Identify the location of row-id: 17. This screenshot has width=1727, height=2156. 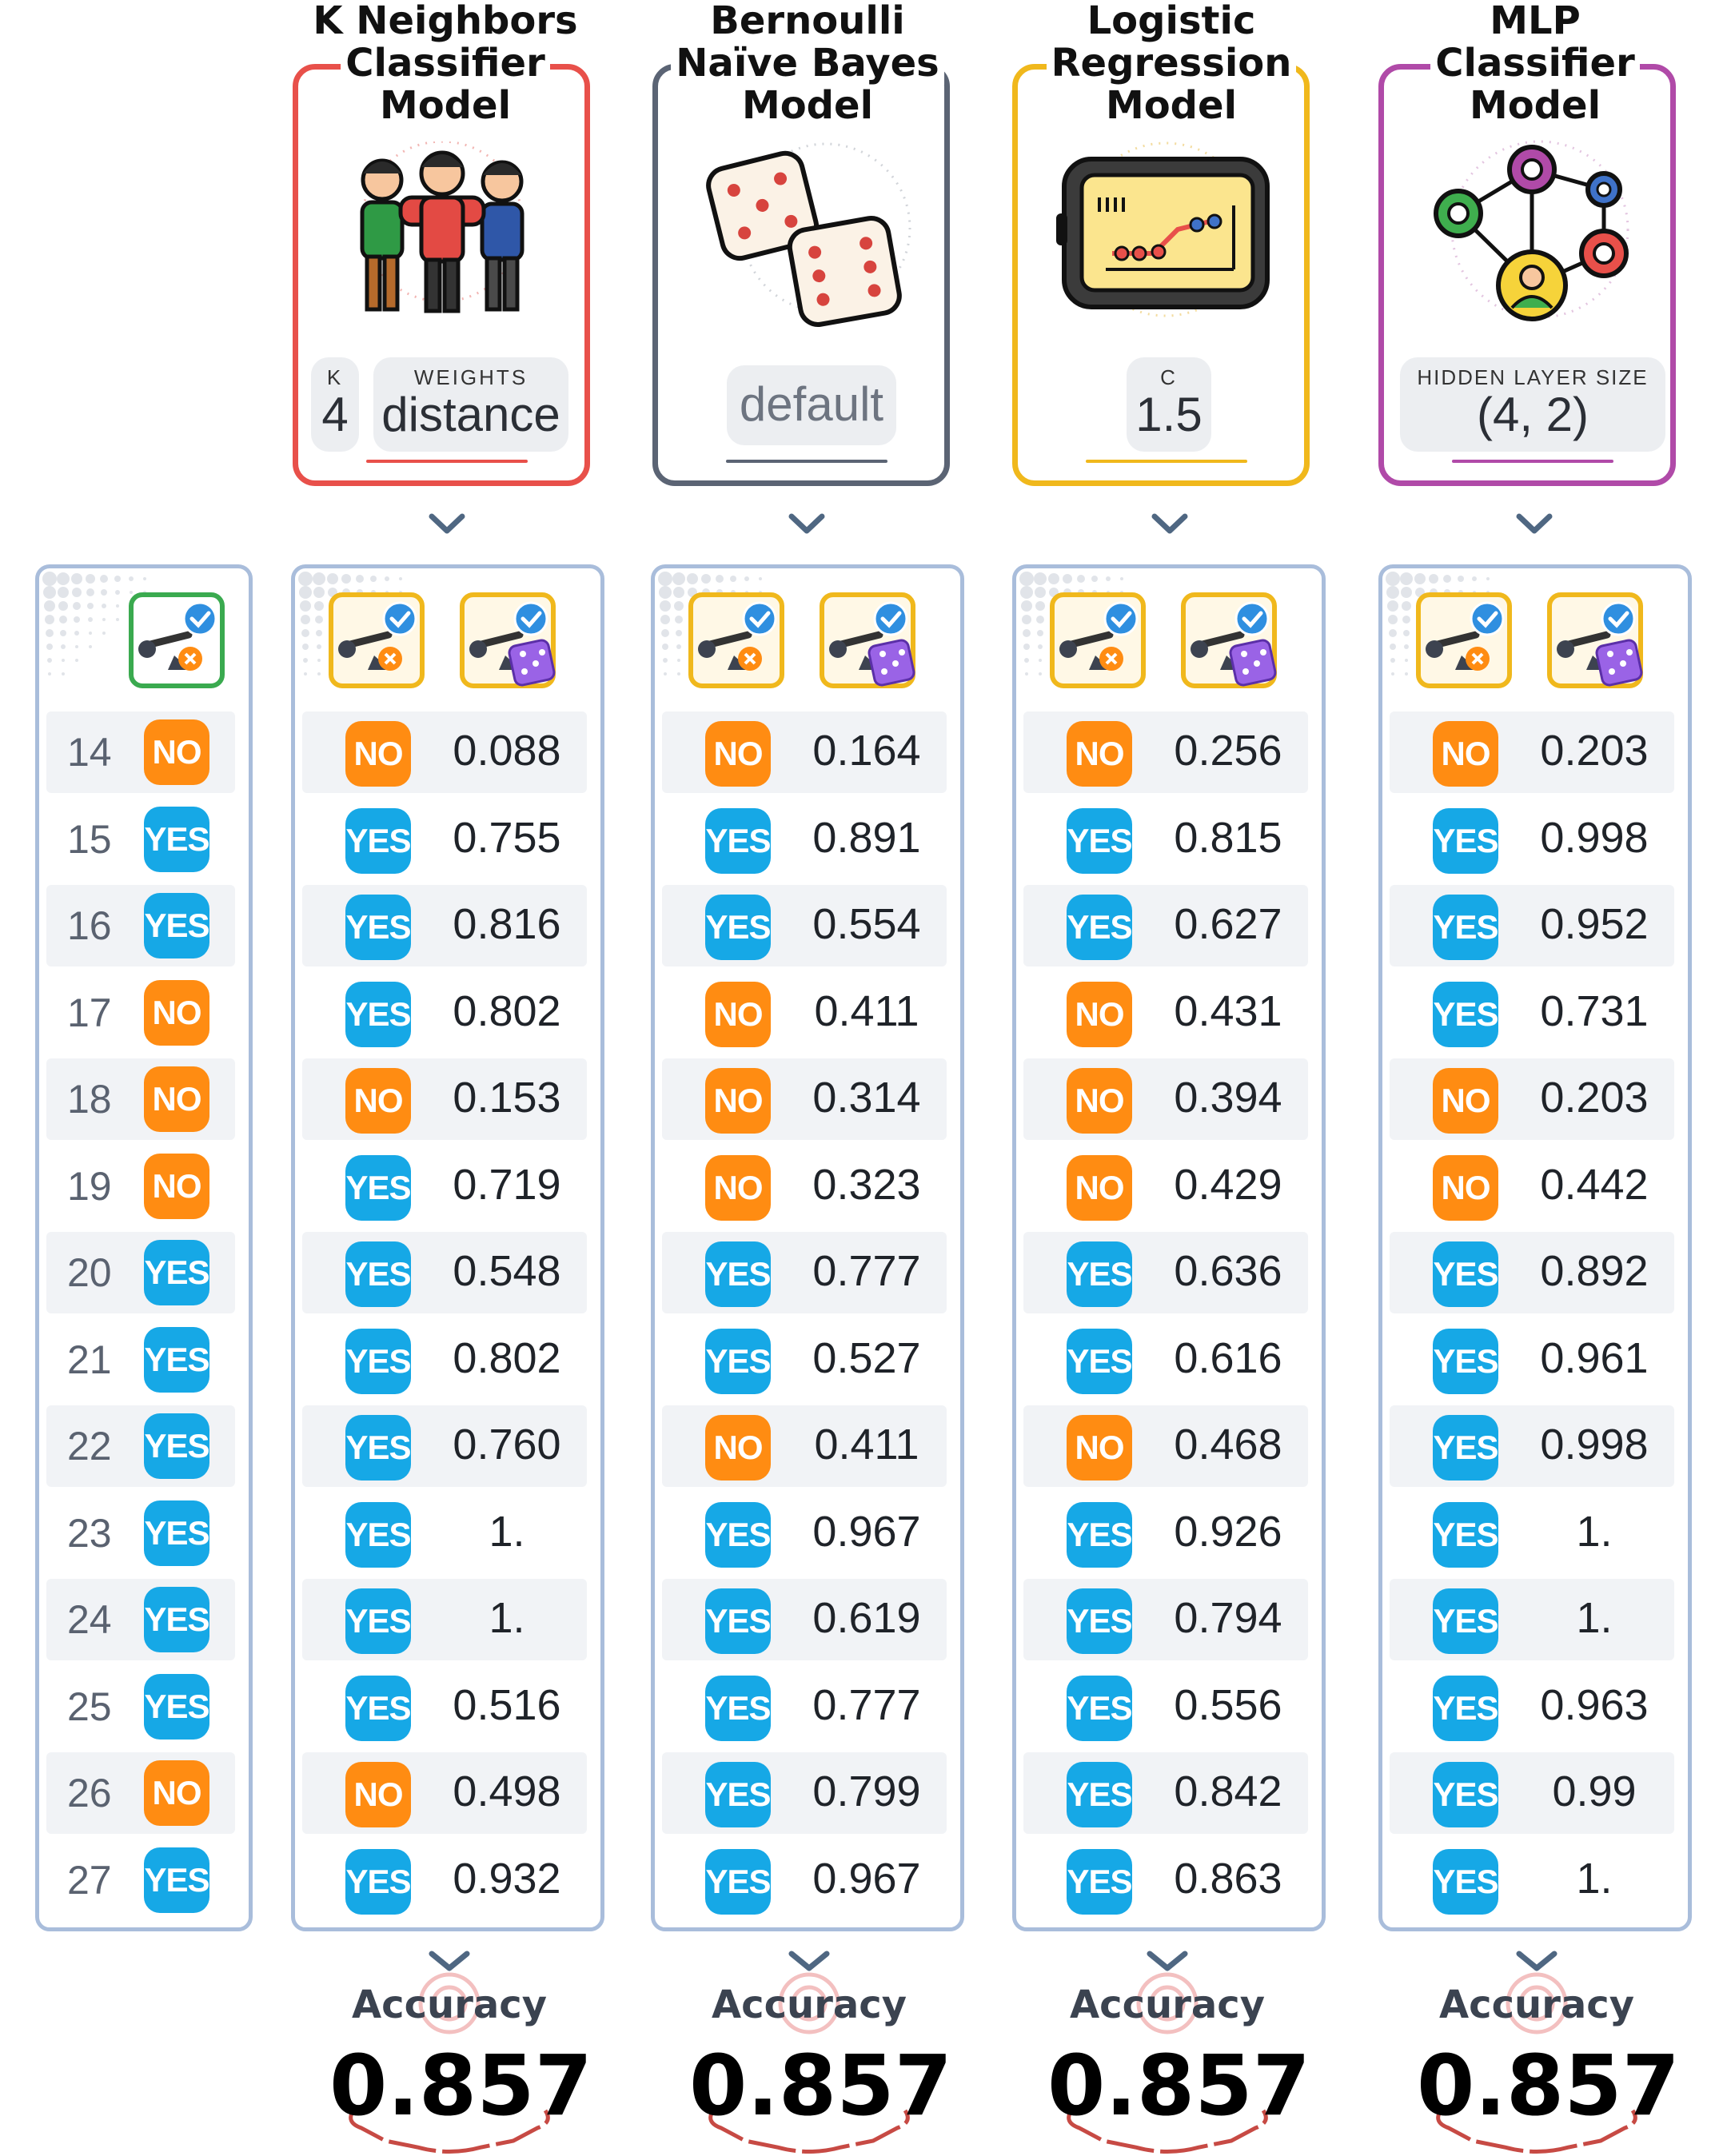
(90, 1013).